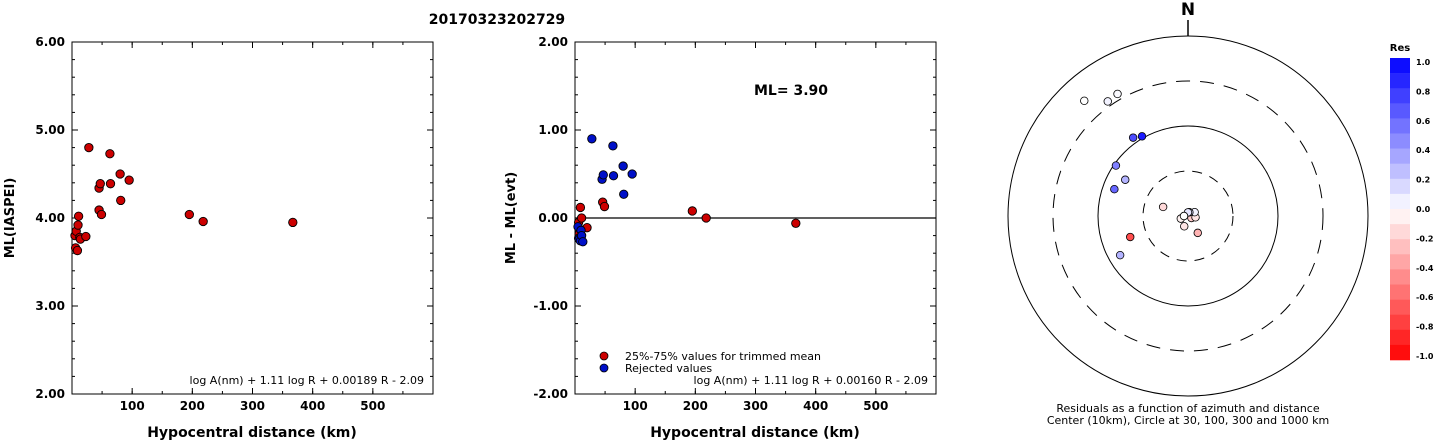 This screenshot has width=1437, height=441. Describe the element at coordinates (1425, 268) in the screenshot. I see `colorbar-tick-label: -0.4` at that location.